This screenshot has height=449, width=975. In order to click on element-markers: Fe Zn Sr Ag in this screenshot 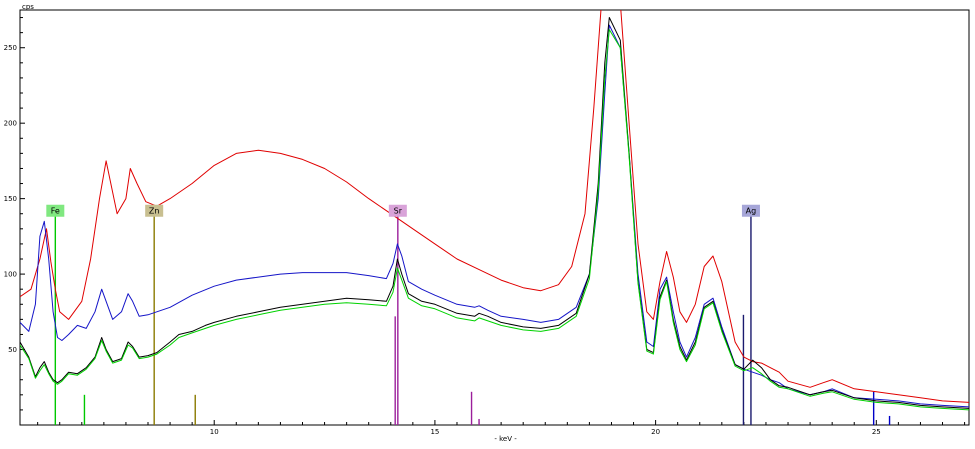, I will do `click(403, 210)`.